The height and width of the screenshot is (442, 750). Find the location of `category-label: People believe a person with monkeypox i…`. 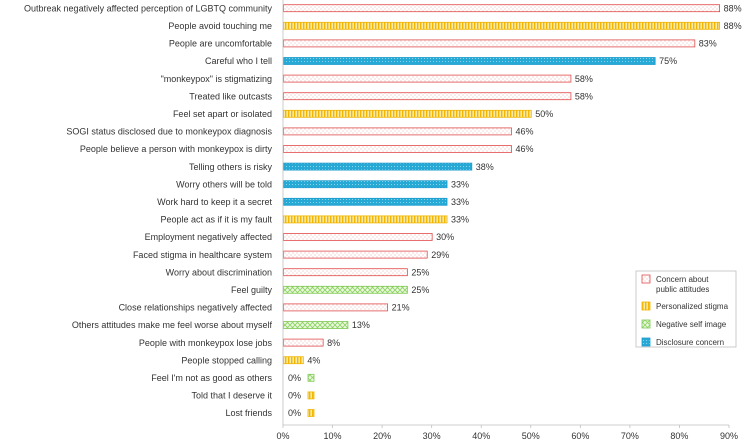

category-label: People believe a person with monkeypox i… is located at coordinates (176, 149).